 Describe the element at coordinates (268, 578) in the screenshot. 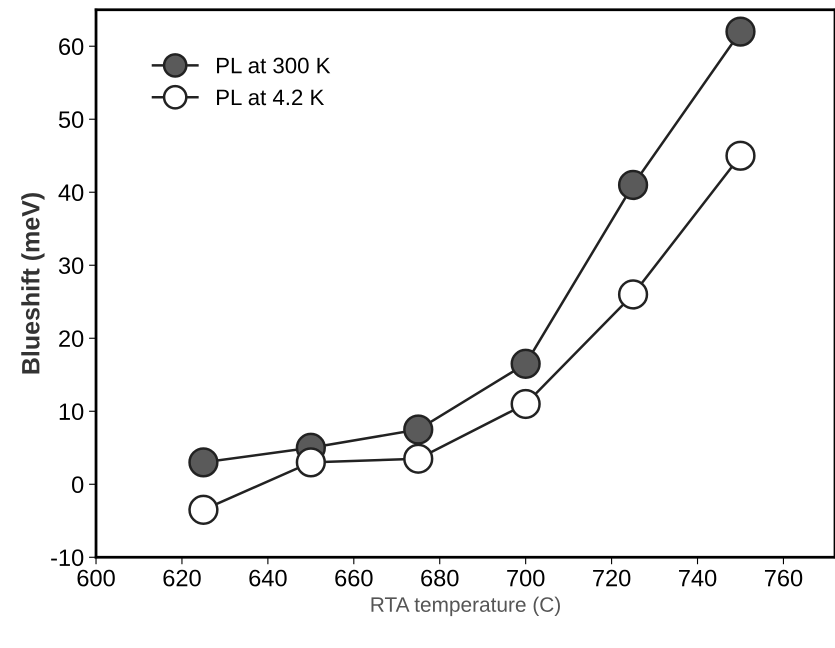

I see `x-tick-label: 640` at that location.